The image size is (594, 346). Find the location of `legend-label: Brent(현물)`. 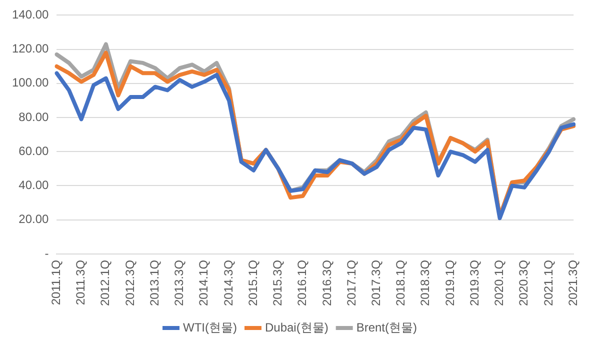

legend-label: Brent(현물) is located at coordinates (387, 327).